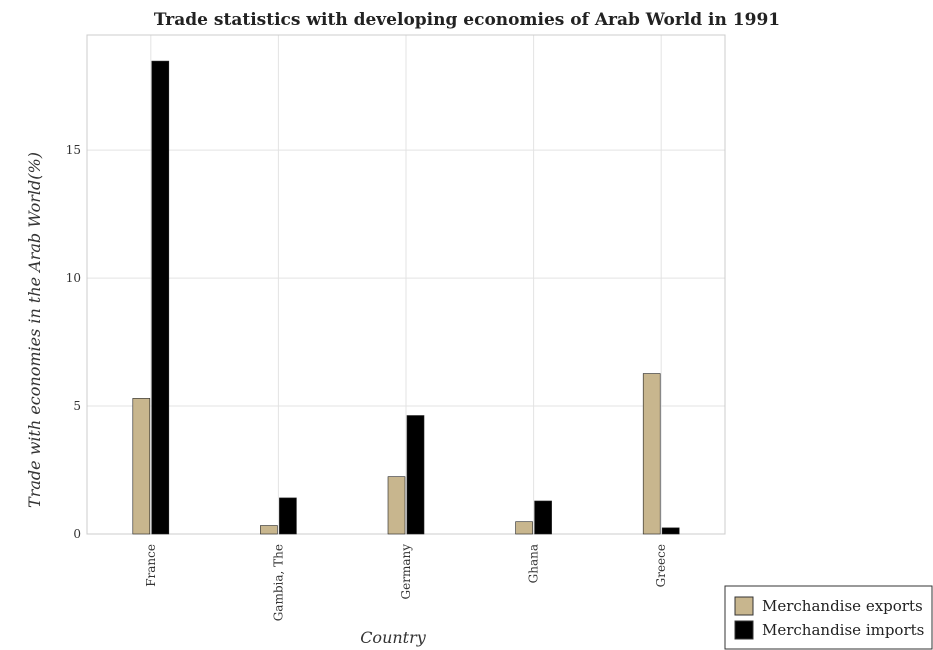 The width and height of the screenshot is (933, 650). Describe the element at coordinates (651, 454) in the screenshot. I see `bar-exports-greece` at that location.